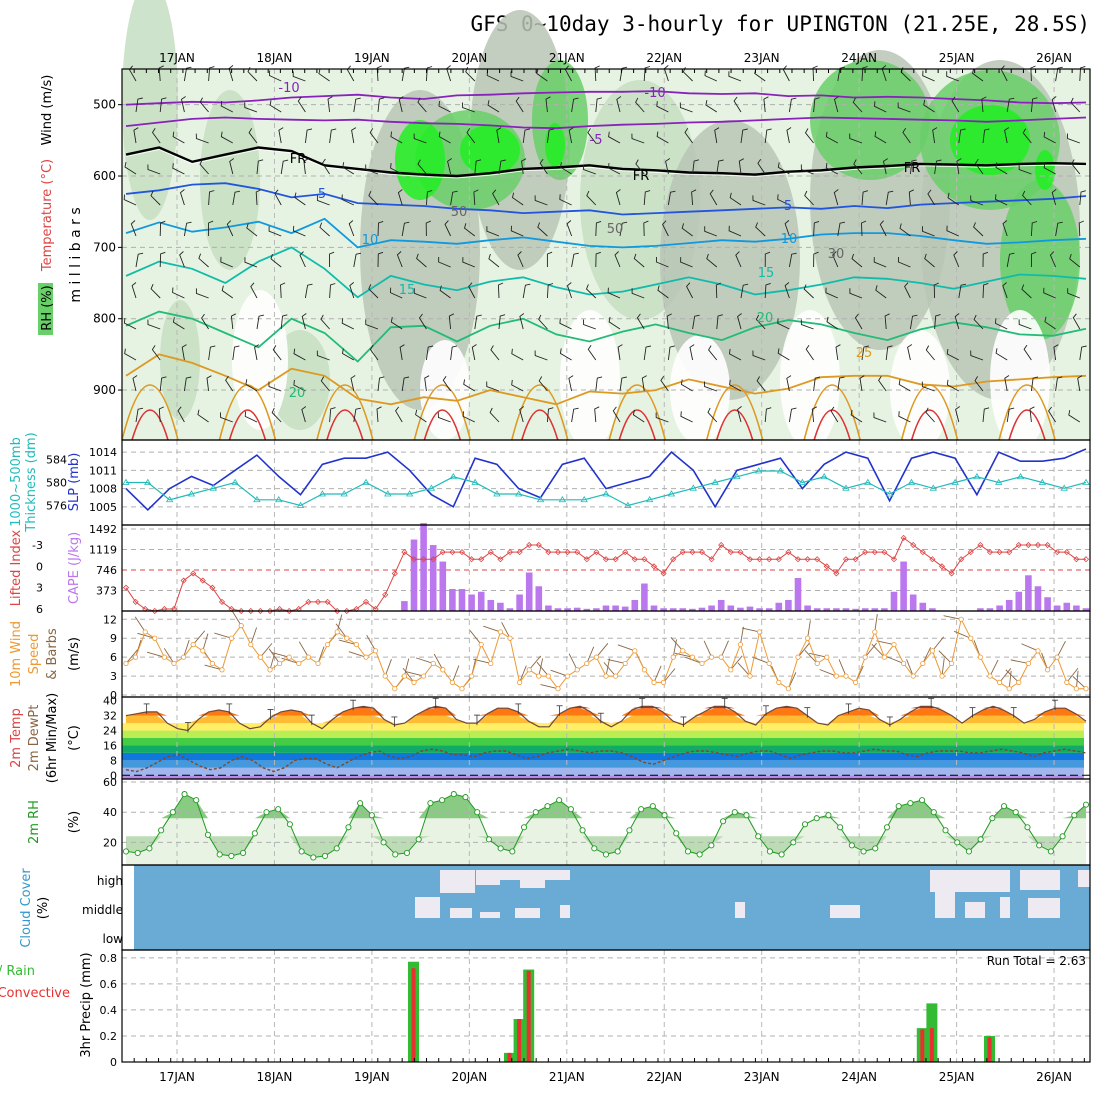 Image resolution: width=1100 pixels, height=1100 pixels. Describe the element at coordinates (836, 254) in the screenshot. I see `contour-label: 30` at that location.